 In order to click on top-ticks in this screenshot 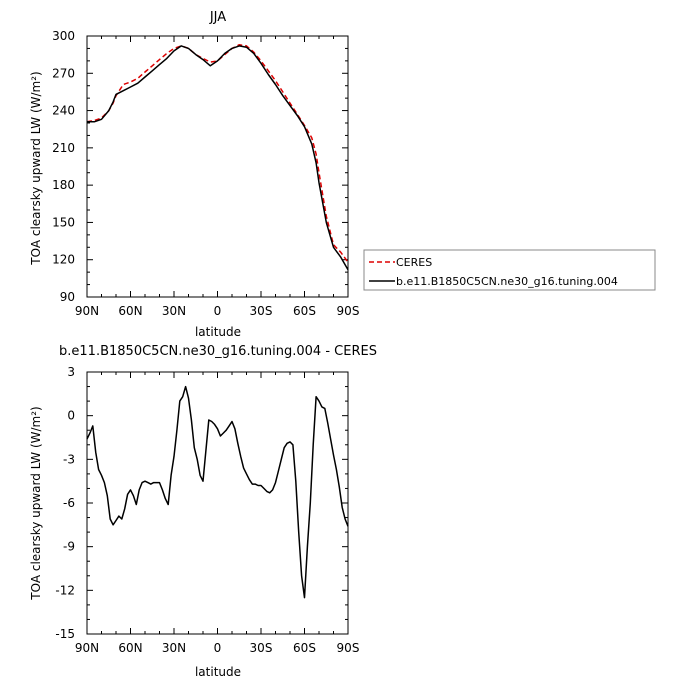, I will do `click(217, 166)`.